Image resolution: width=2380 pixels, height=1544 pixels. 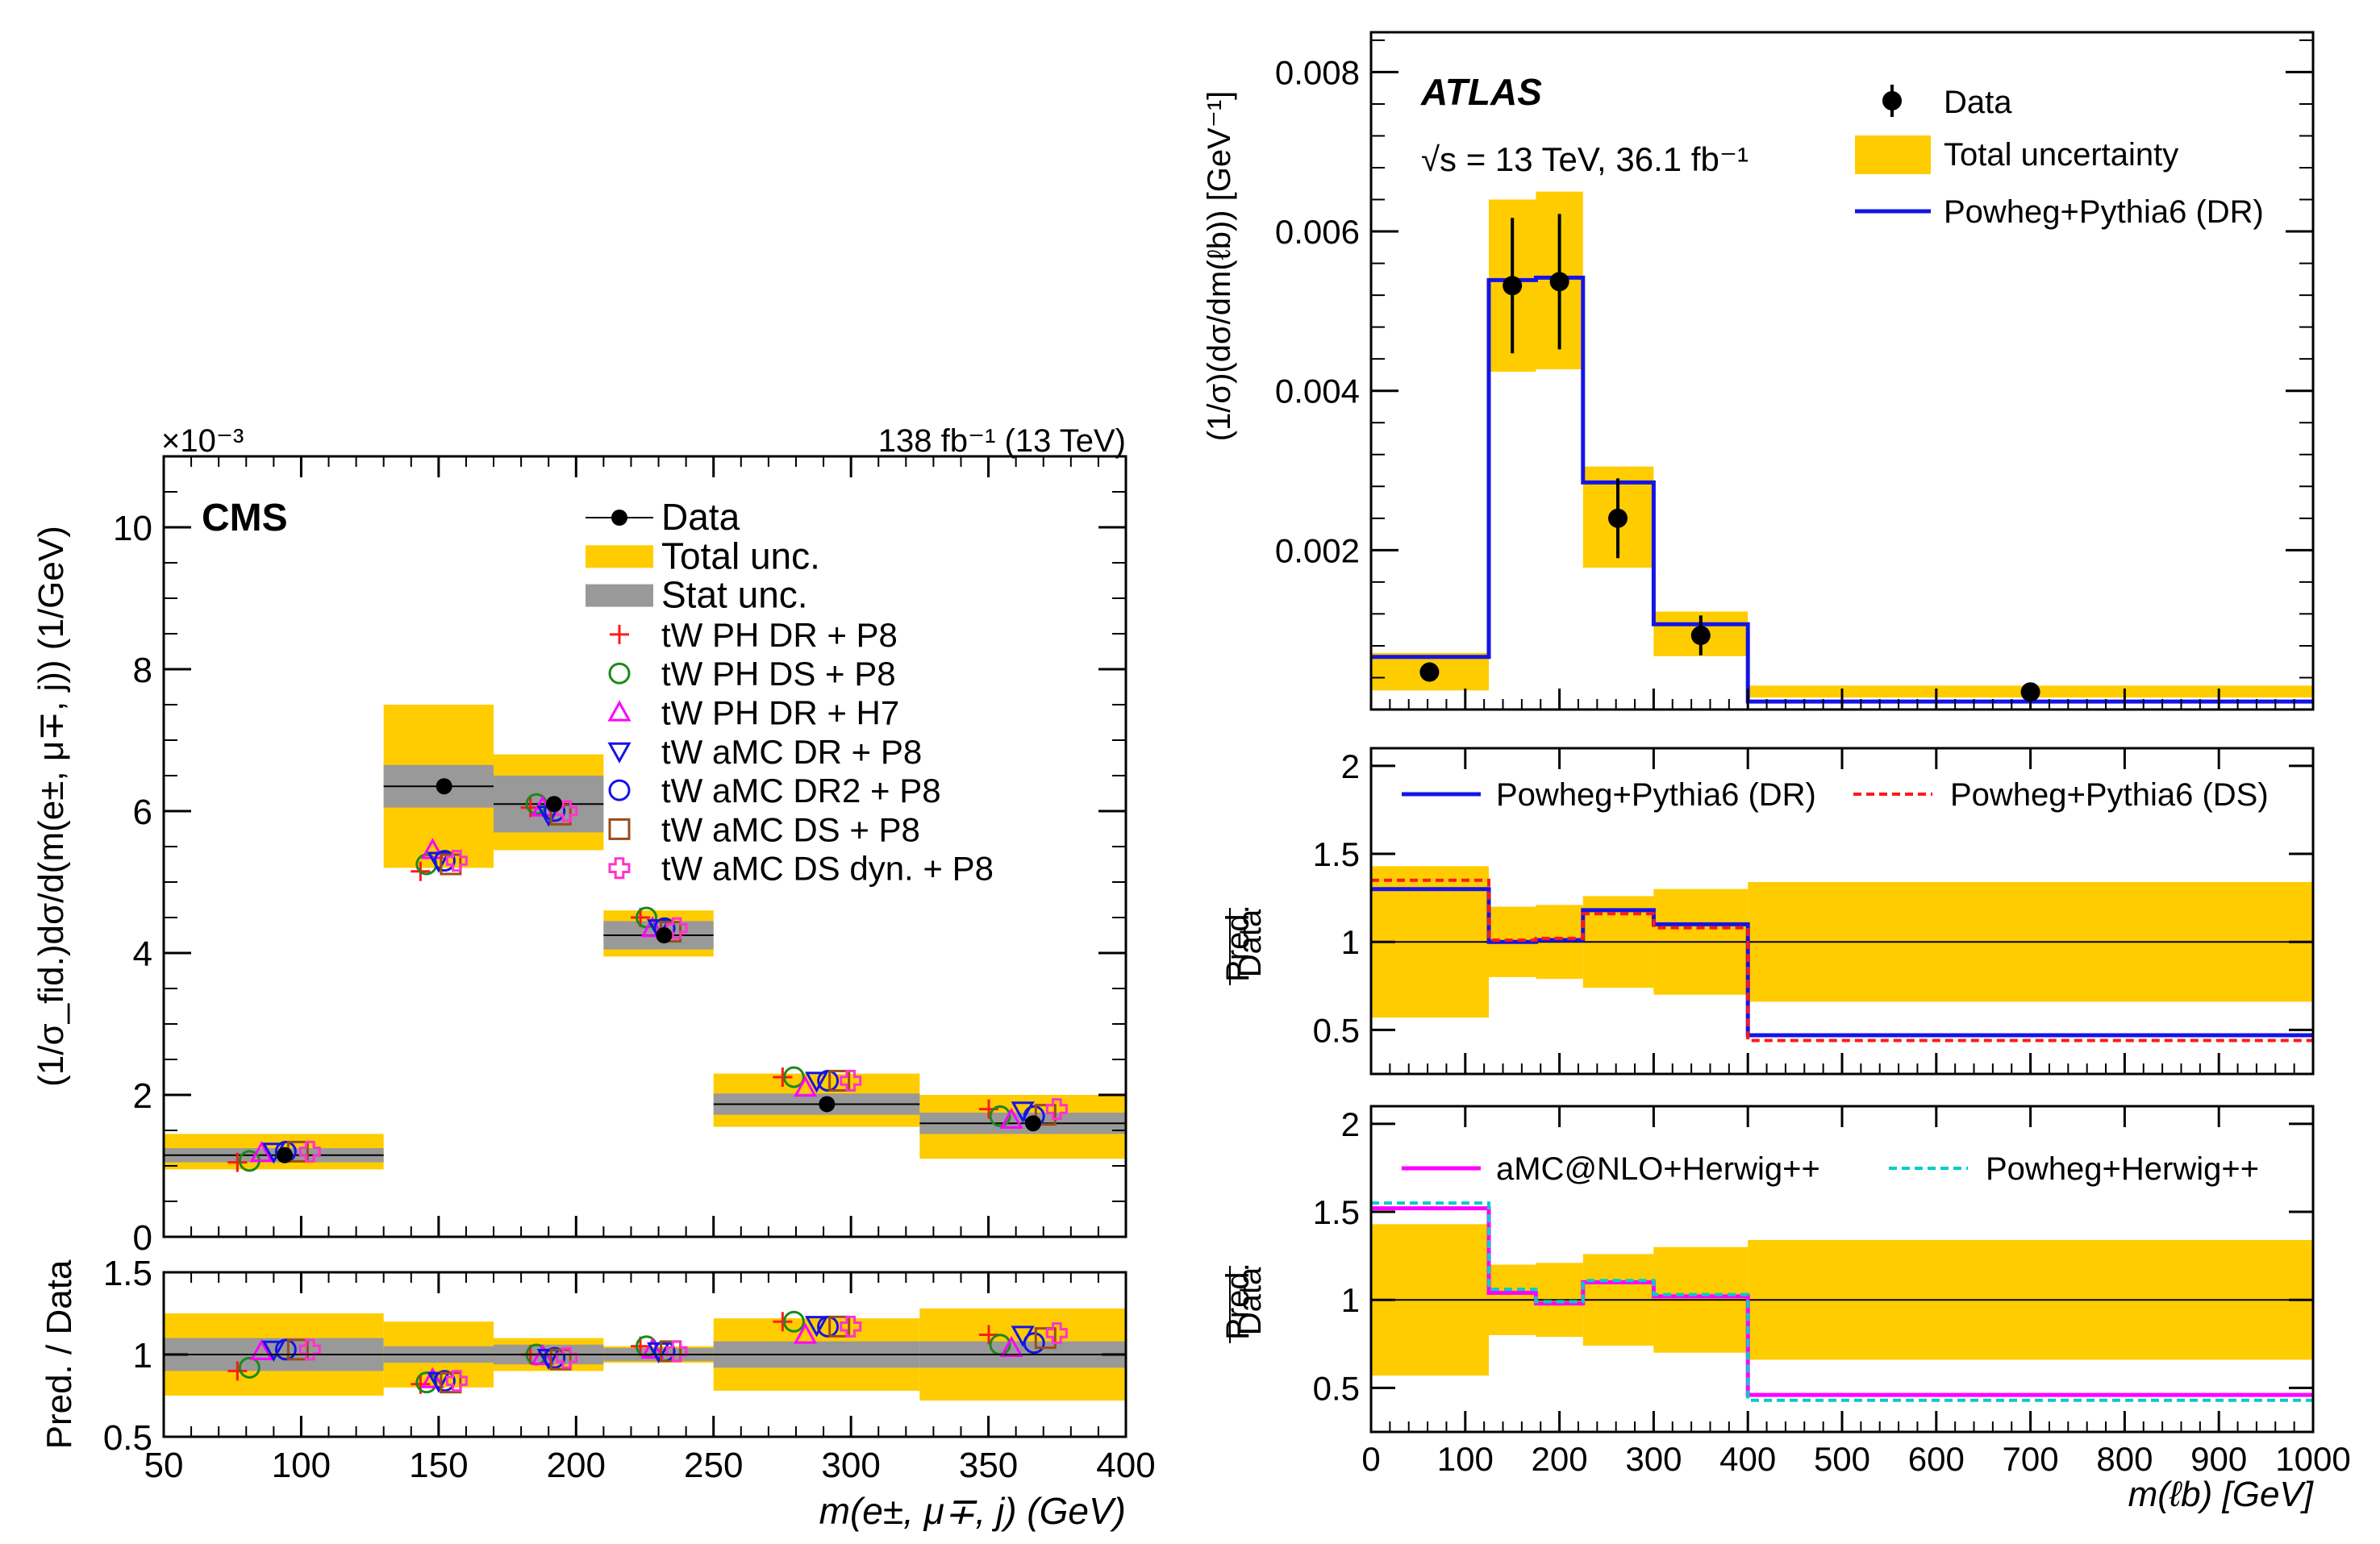 I want to click on legend-label: tW PH DR + H7, so click(x=780, y=713).